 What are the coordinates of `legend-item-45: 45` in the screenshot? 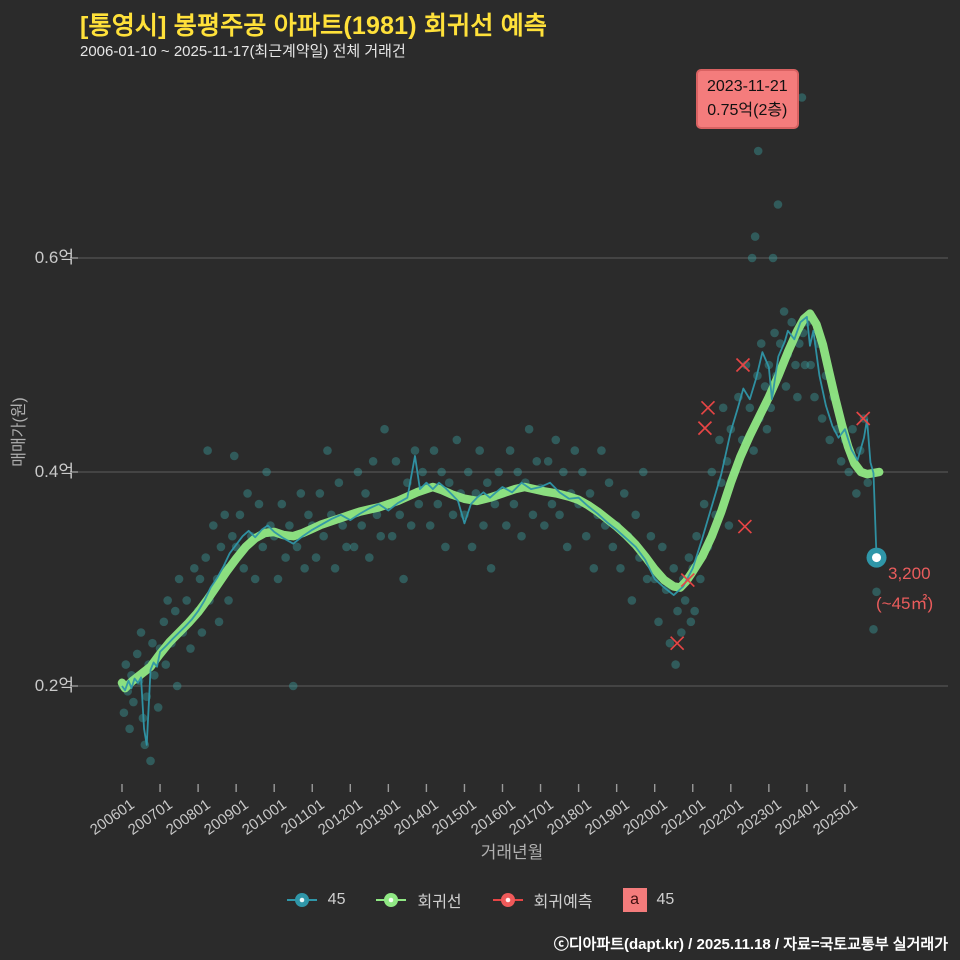 It's located at (316, 900).